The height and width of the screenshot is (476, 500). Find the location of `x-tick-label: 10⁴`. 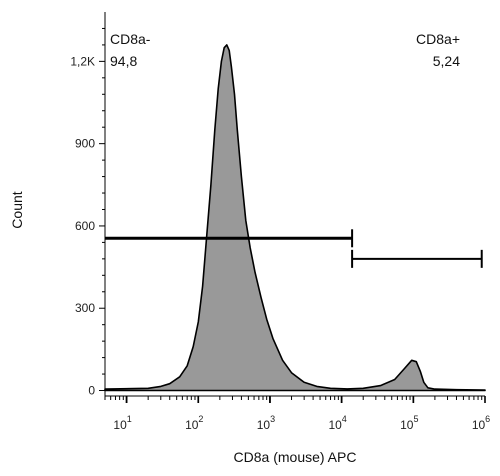

x-tick-label: 10⁴ is located at coordinates (337, 423).